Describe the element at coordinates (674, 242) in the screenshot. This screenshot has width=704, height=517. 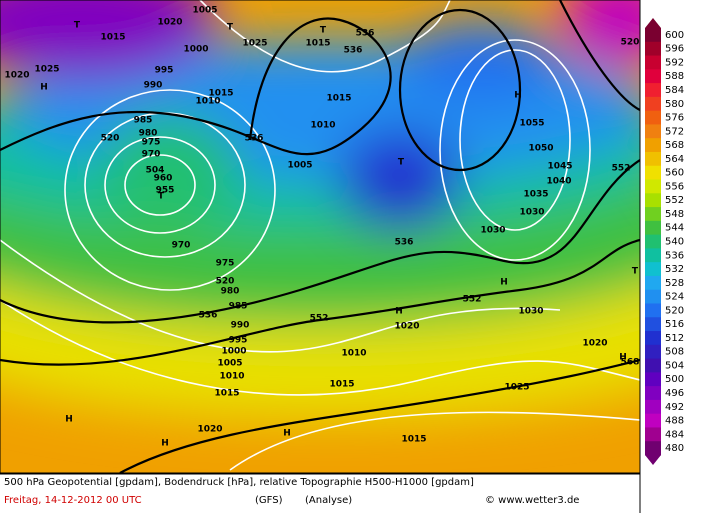
I see `scale-label: 540` at that location.